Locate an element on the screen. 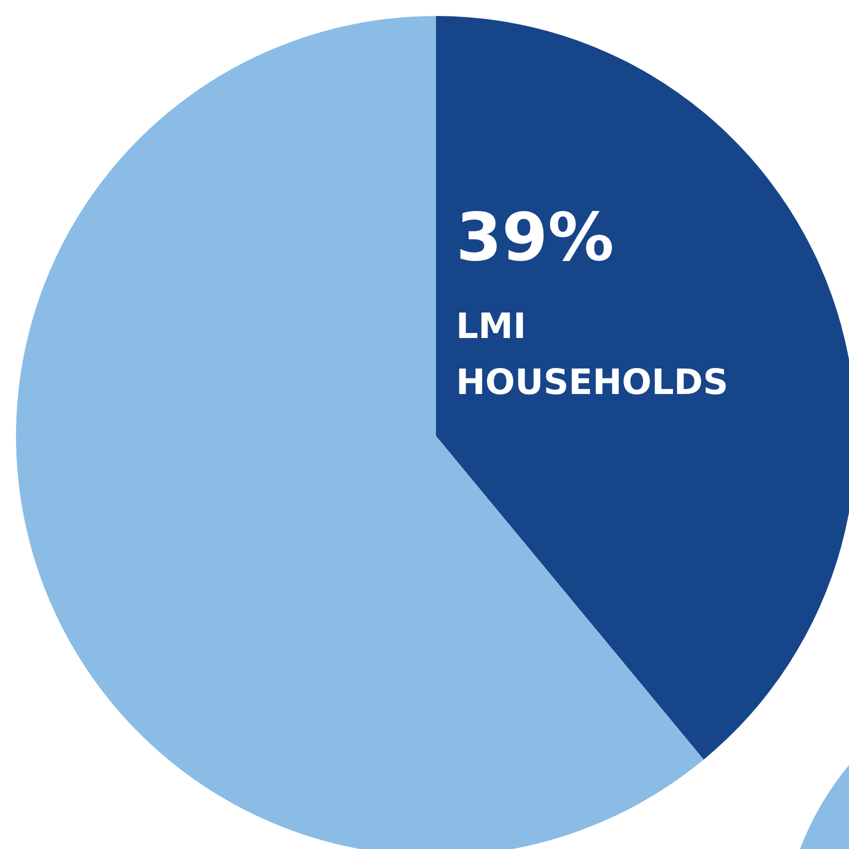  data-label: 39% is located at coordinates (535, 237).